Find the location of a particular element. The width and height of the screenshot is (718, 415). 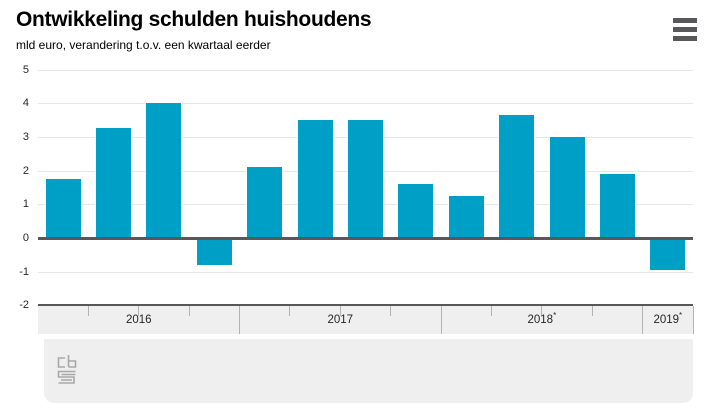

cbs-logo is located at coordinates (67, 369).